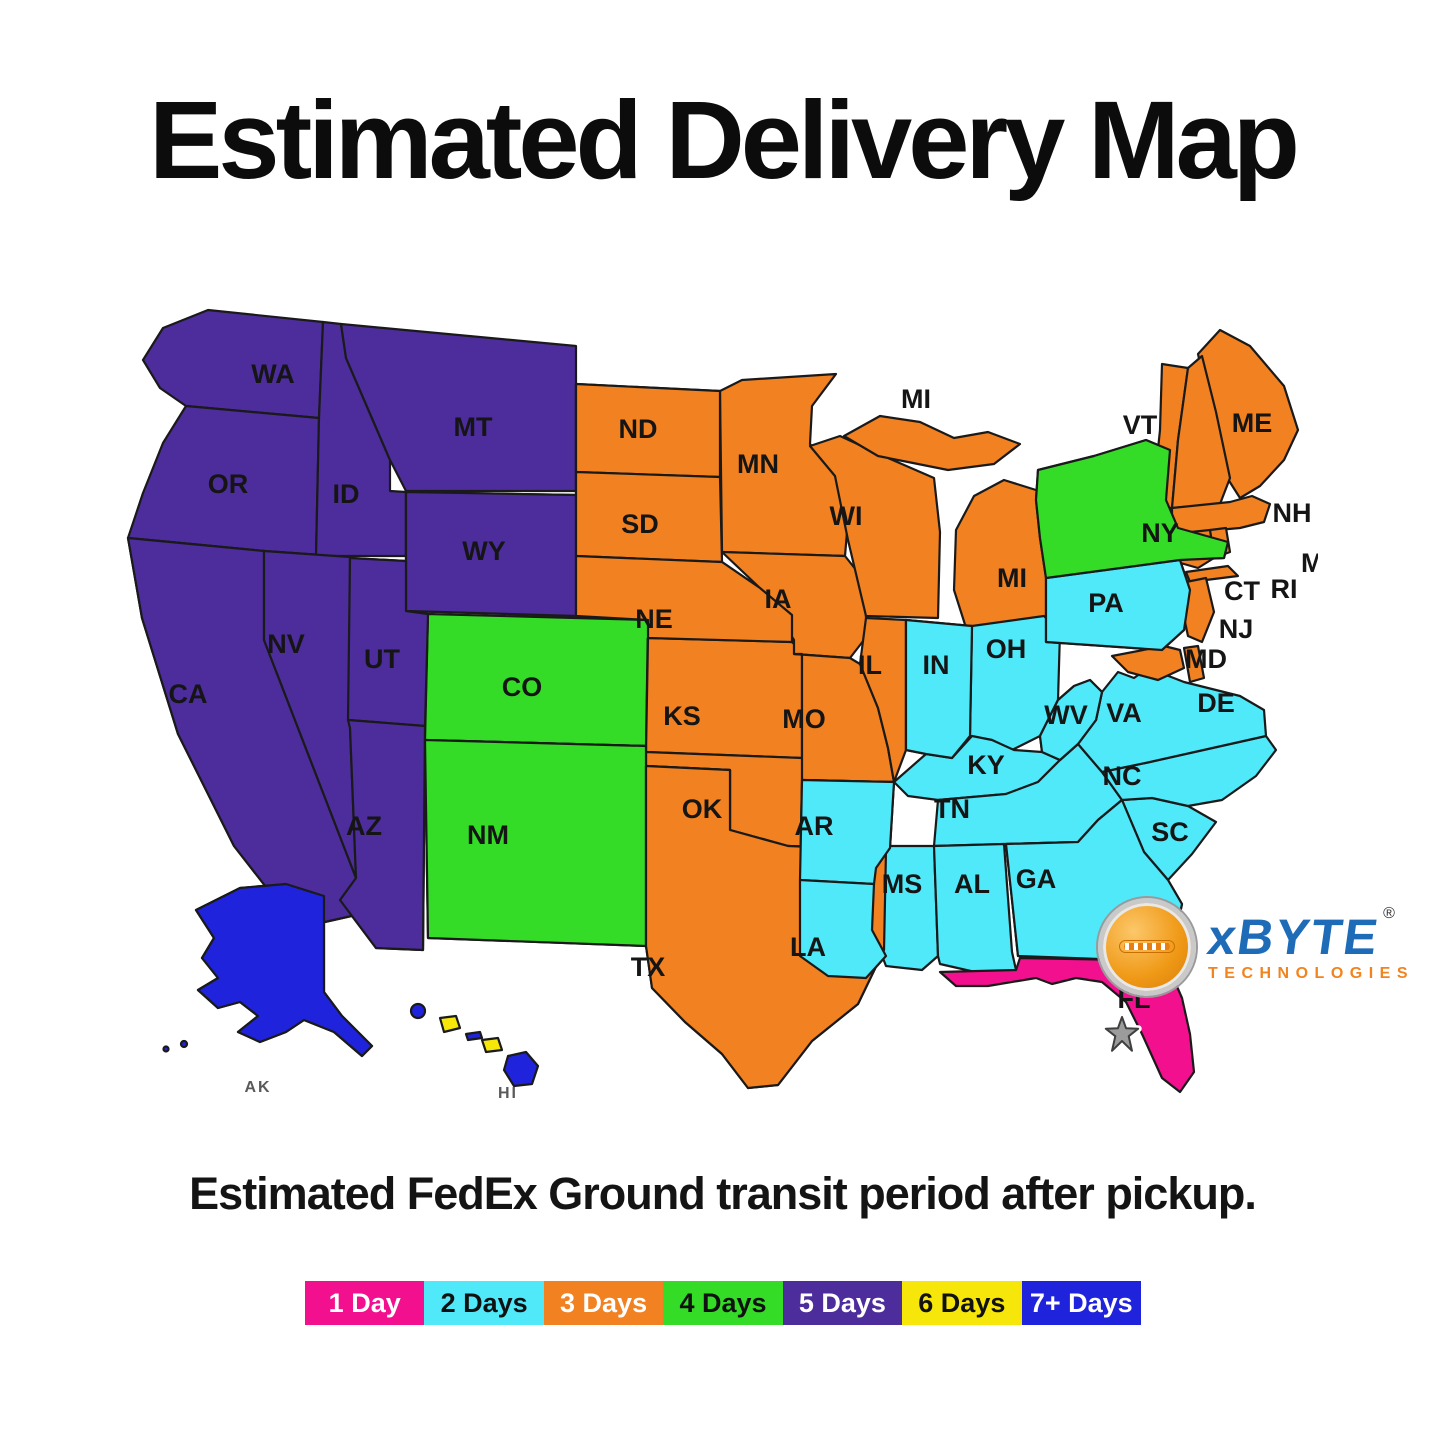  I want to click on page-title: Estimated Delivery Map, so click(724, 140).